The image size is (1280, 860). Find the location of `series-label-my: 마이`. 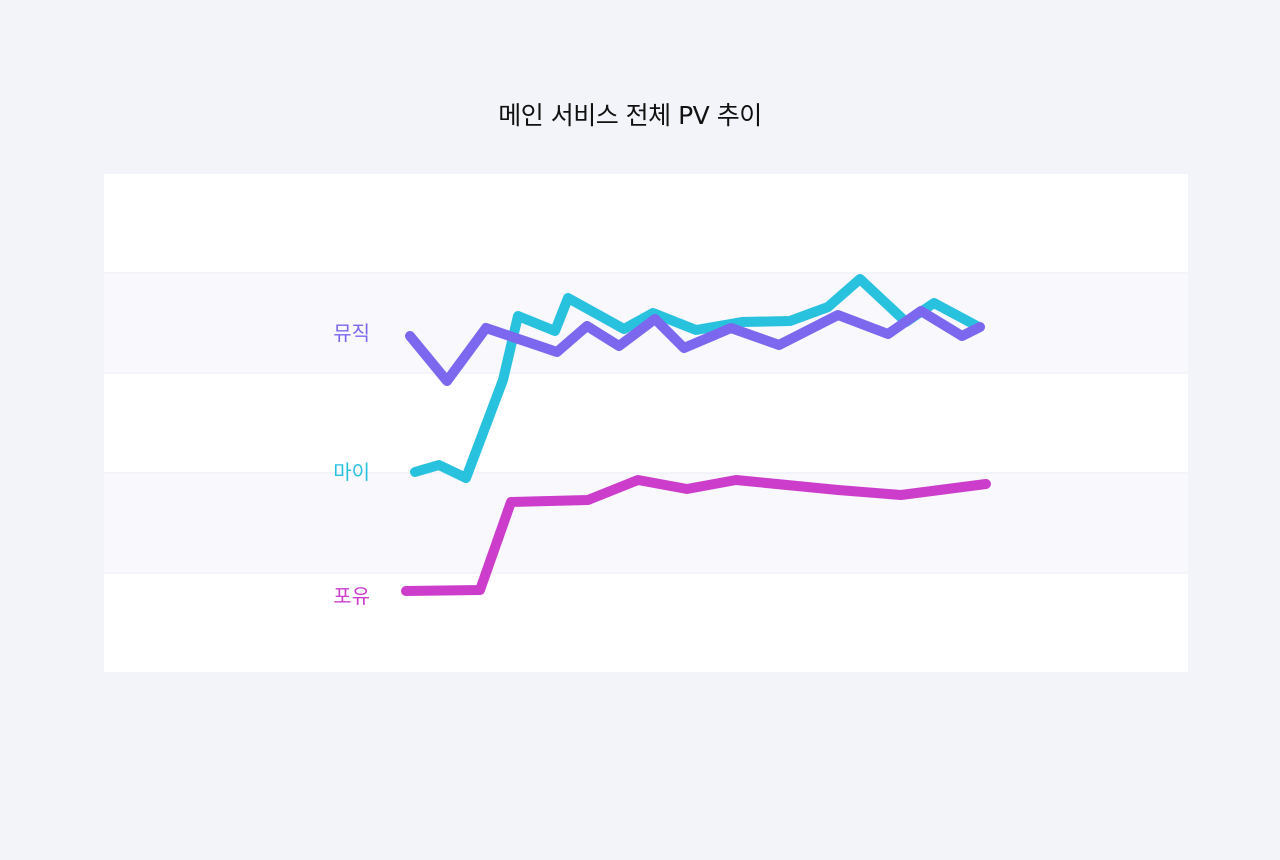

series-label-my: 마이 is located at coordinates (351, 472).